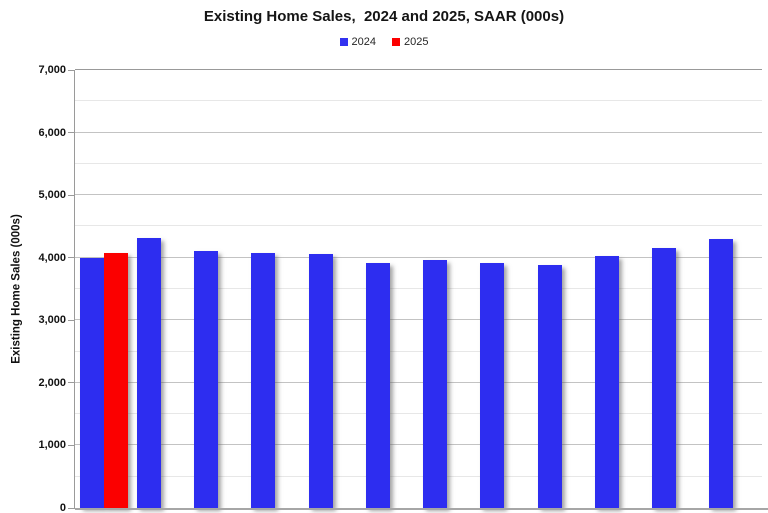 Image resolution: width=768 pixels, height=513 pixels. What do you see at coordinates (74, 289) in the screenshot?
I see `y-axis-line` at bounding box center [74, 289].